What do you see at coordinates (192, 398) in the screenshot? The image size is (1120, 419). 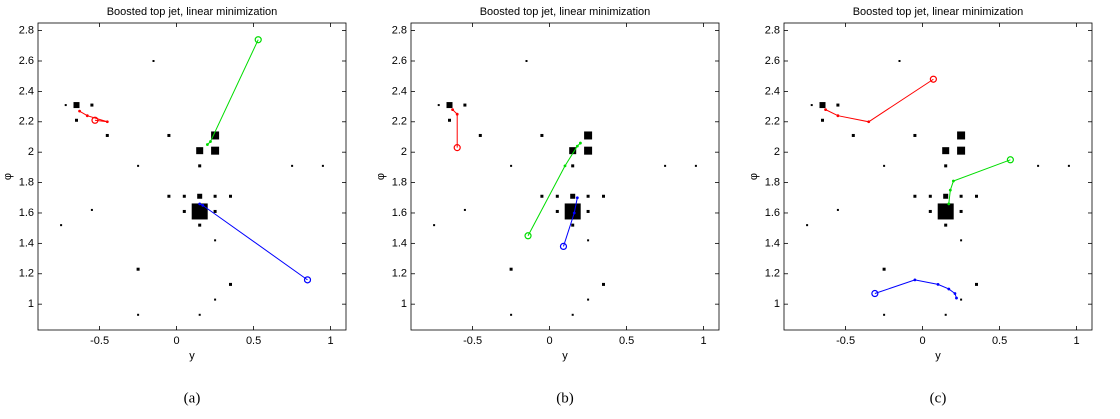 I see `caption: (a)` at bounding box center [192, 398].